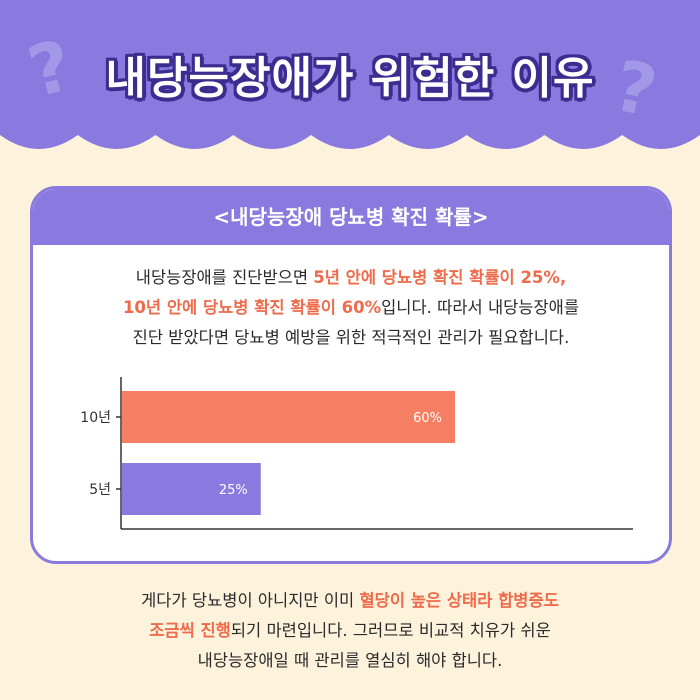  What do you see at coordinates (190, 630) in the screenshot?
I see `footer-highlight-text: 조금씩 진행` at bounding box center [190, 630].